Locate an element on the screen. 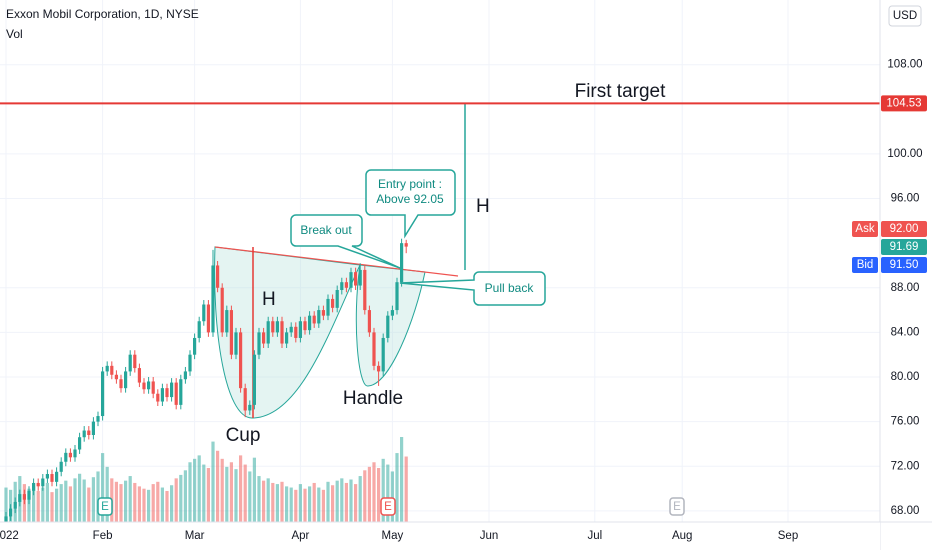 This screenshot has height=555, width=932. earnings-marker is located at coordinates (677, 506).